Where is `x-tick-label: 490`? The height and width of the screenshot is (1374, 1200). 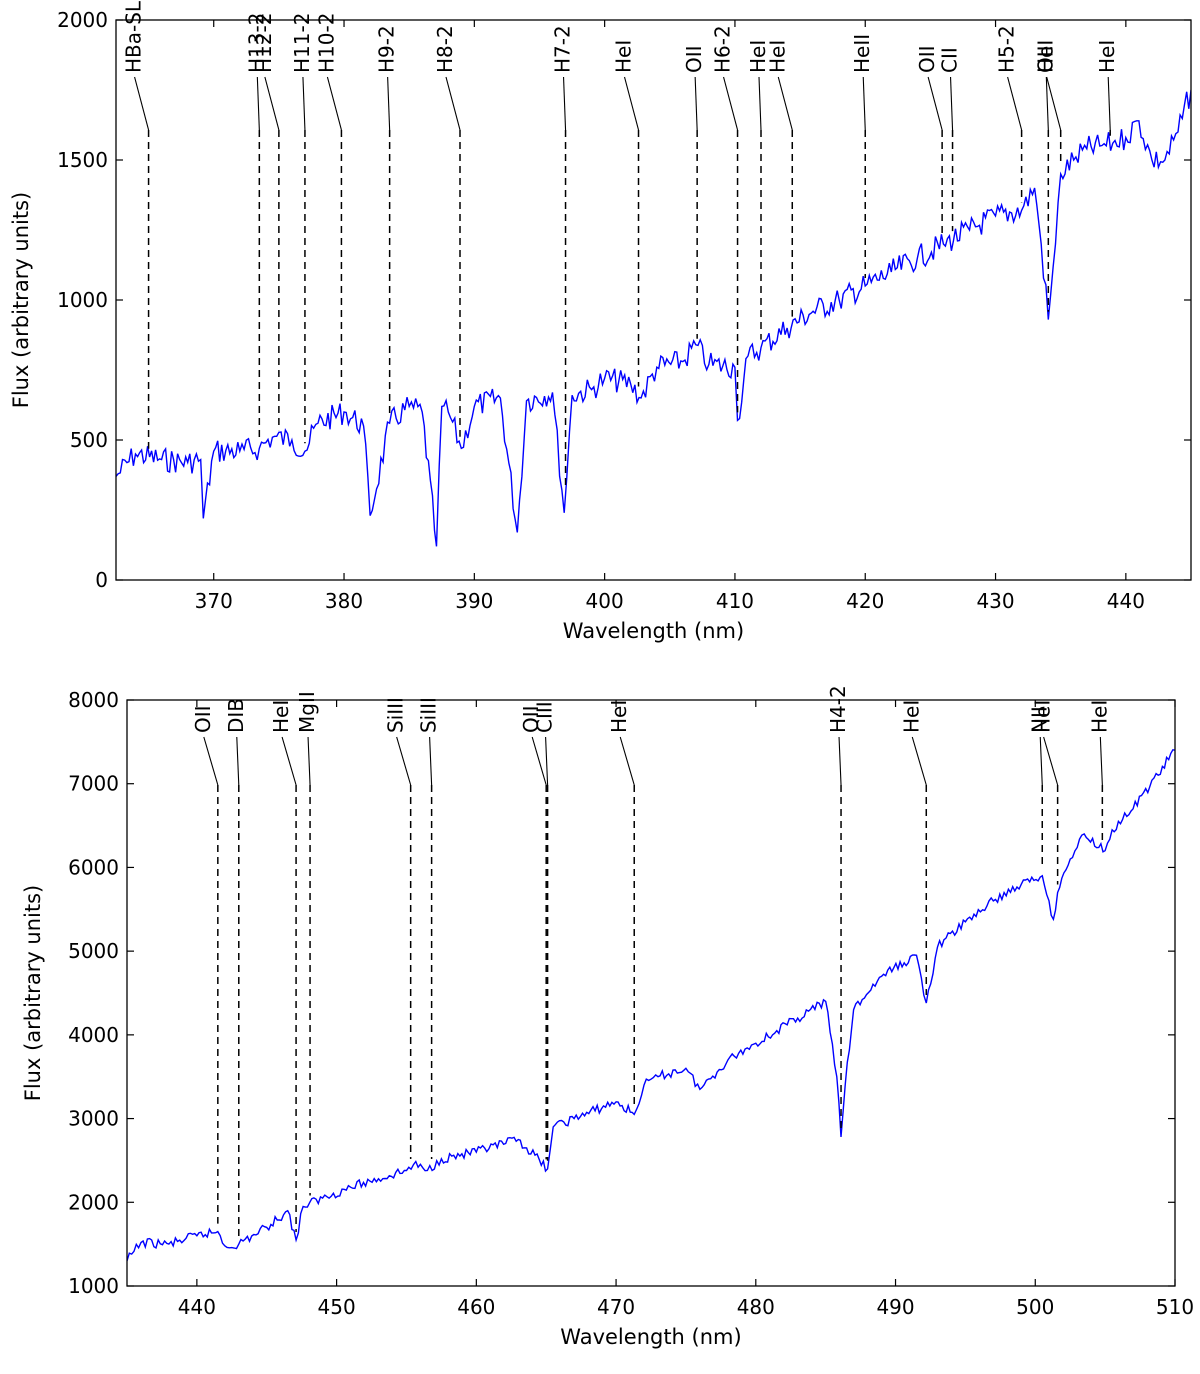
x-tick-label: 490 is located at coordinates (895, 1307).